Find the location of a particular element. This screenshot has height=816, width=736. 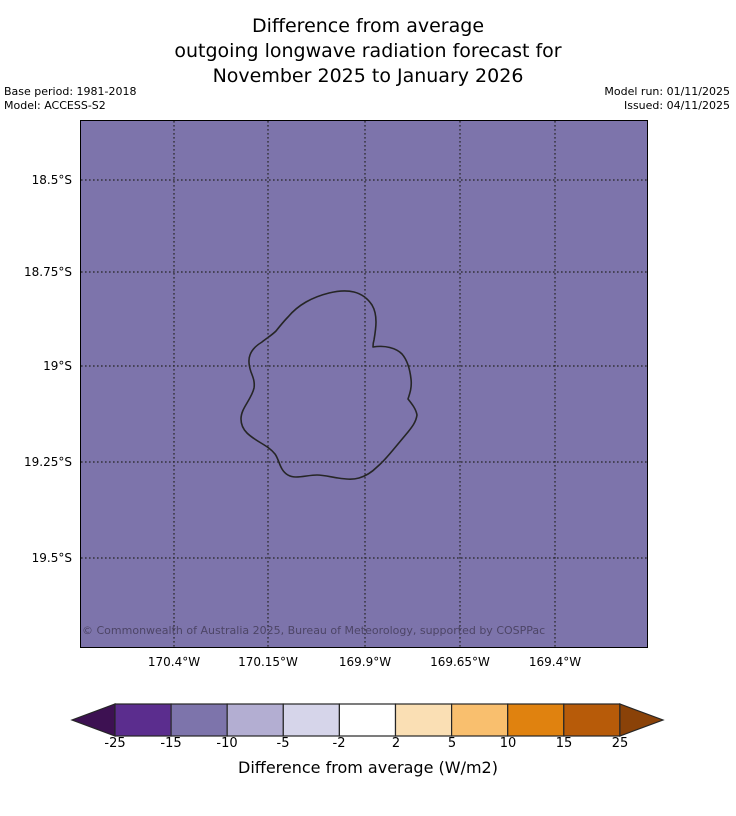

y-tick-19-5: 19.5°S is located at coordinates (51, 558).